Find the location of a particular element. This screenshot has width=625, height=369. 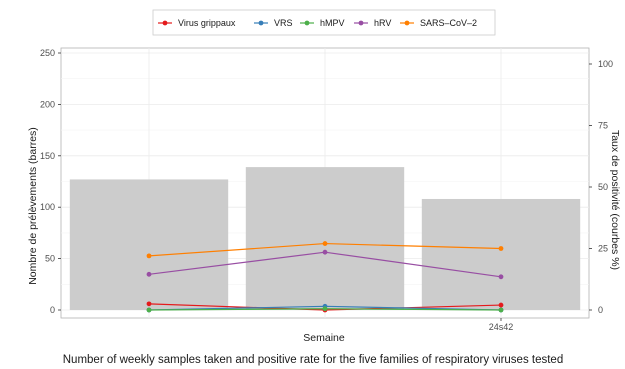

legend-label: Virus grippaux is located at coordinates (207, 23).